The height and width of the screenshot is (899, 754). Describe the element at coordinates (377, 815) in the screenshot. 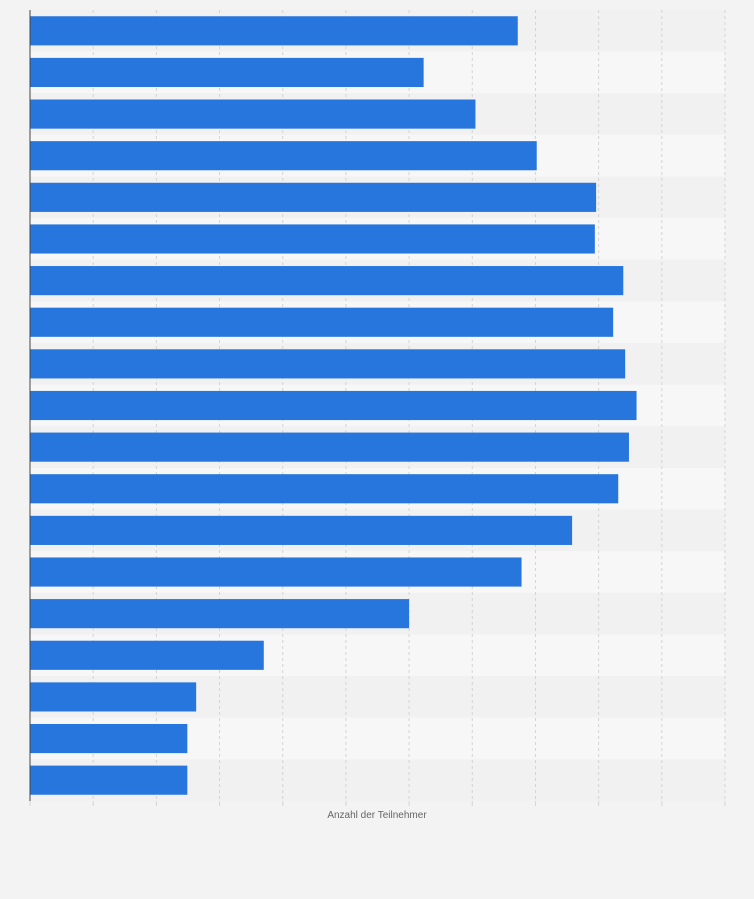

I see `x-axis-label: Anzahl der Teilnehmer` at that location.